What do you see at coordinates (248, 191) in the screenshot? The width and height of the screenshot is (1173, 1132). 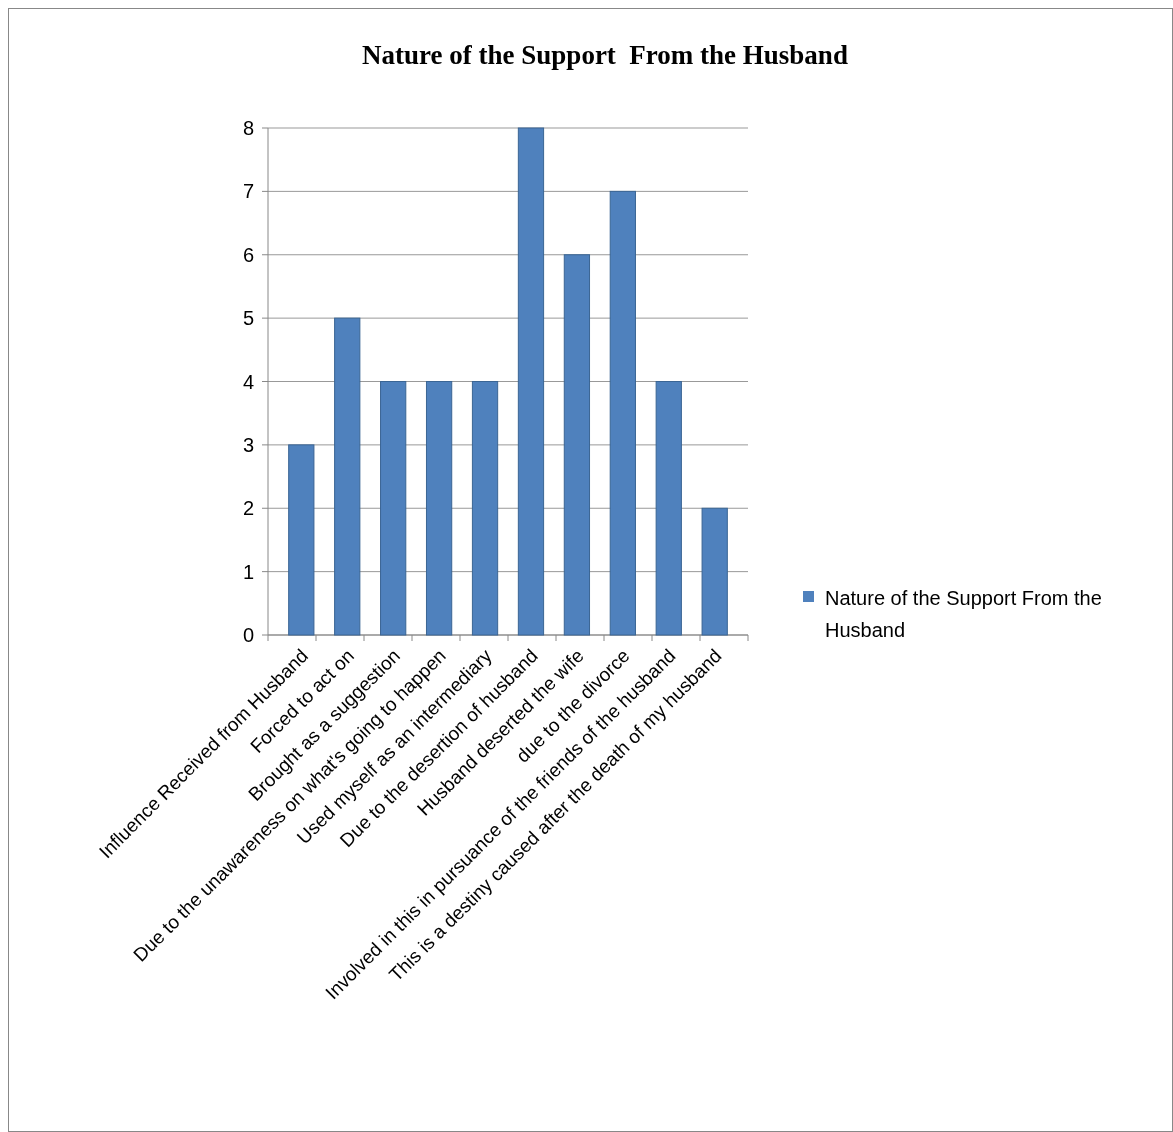 I see `y-tick-label: 7` at bounding box center [248, 191].